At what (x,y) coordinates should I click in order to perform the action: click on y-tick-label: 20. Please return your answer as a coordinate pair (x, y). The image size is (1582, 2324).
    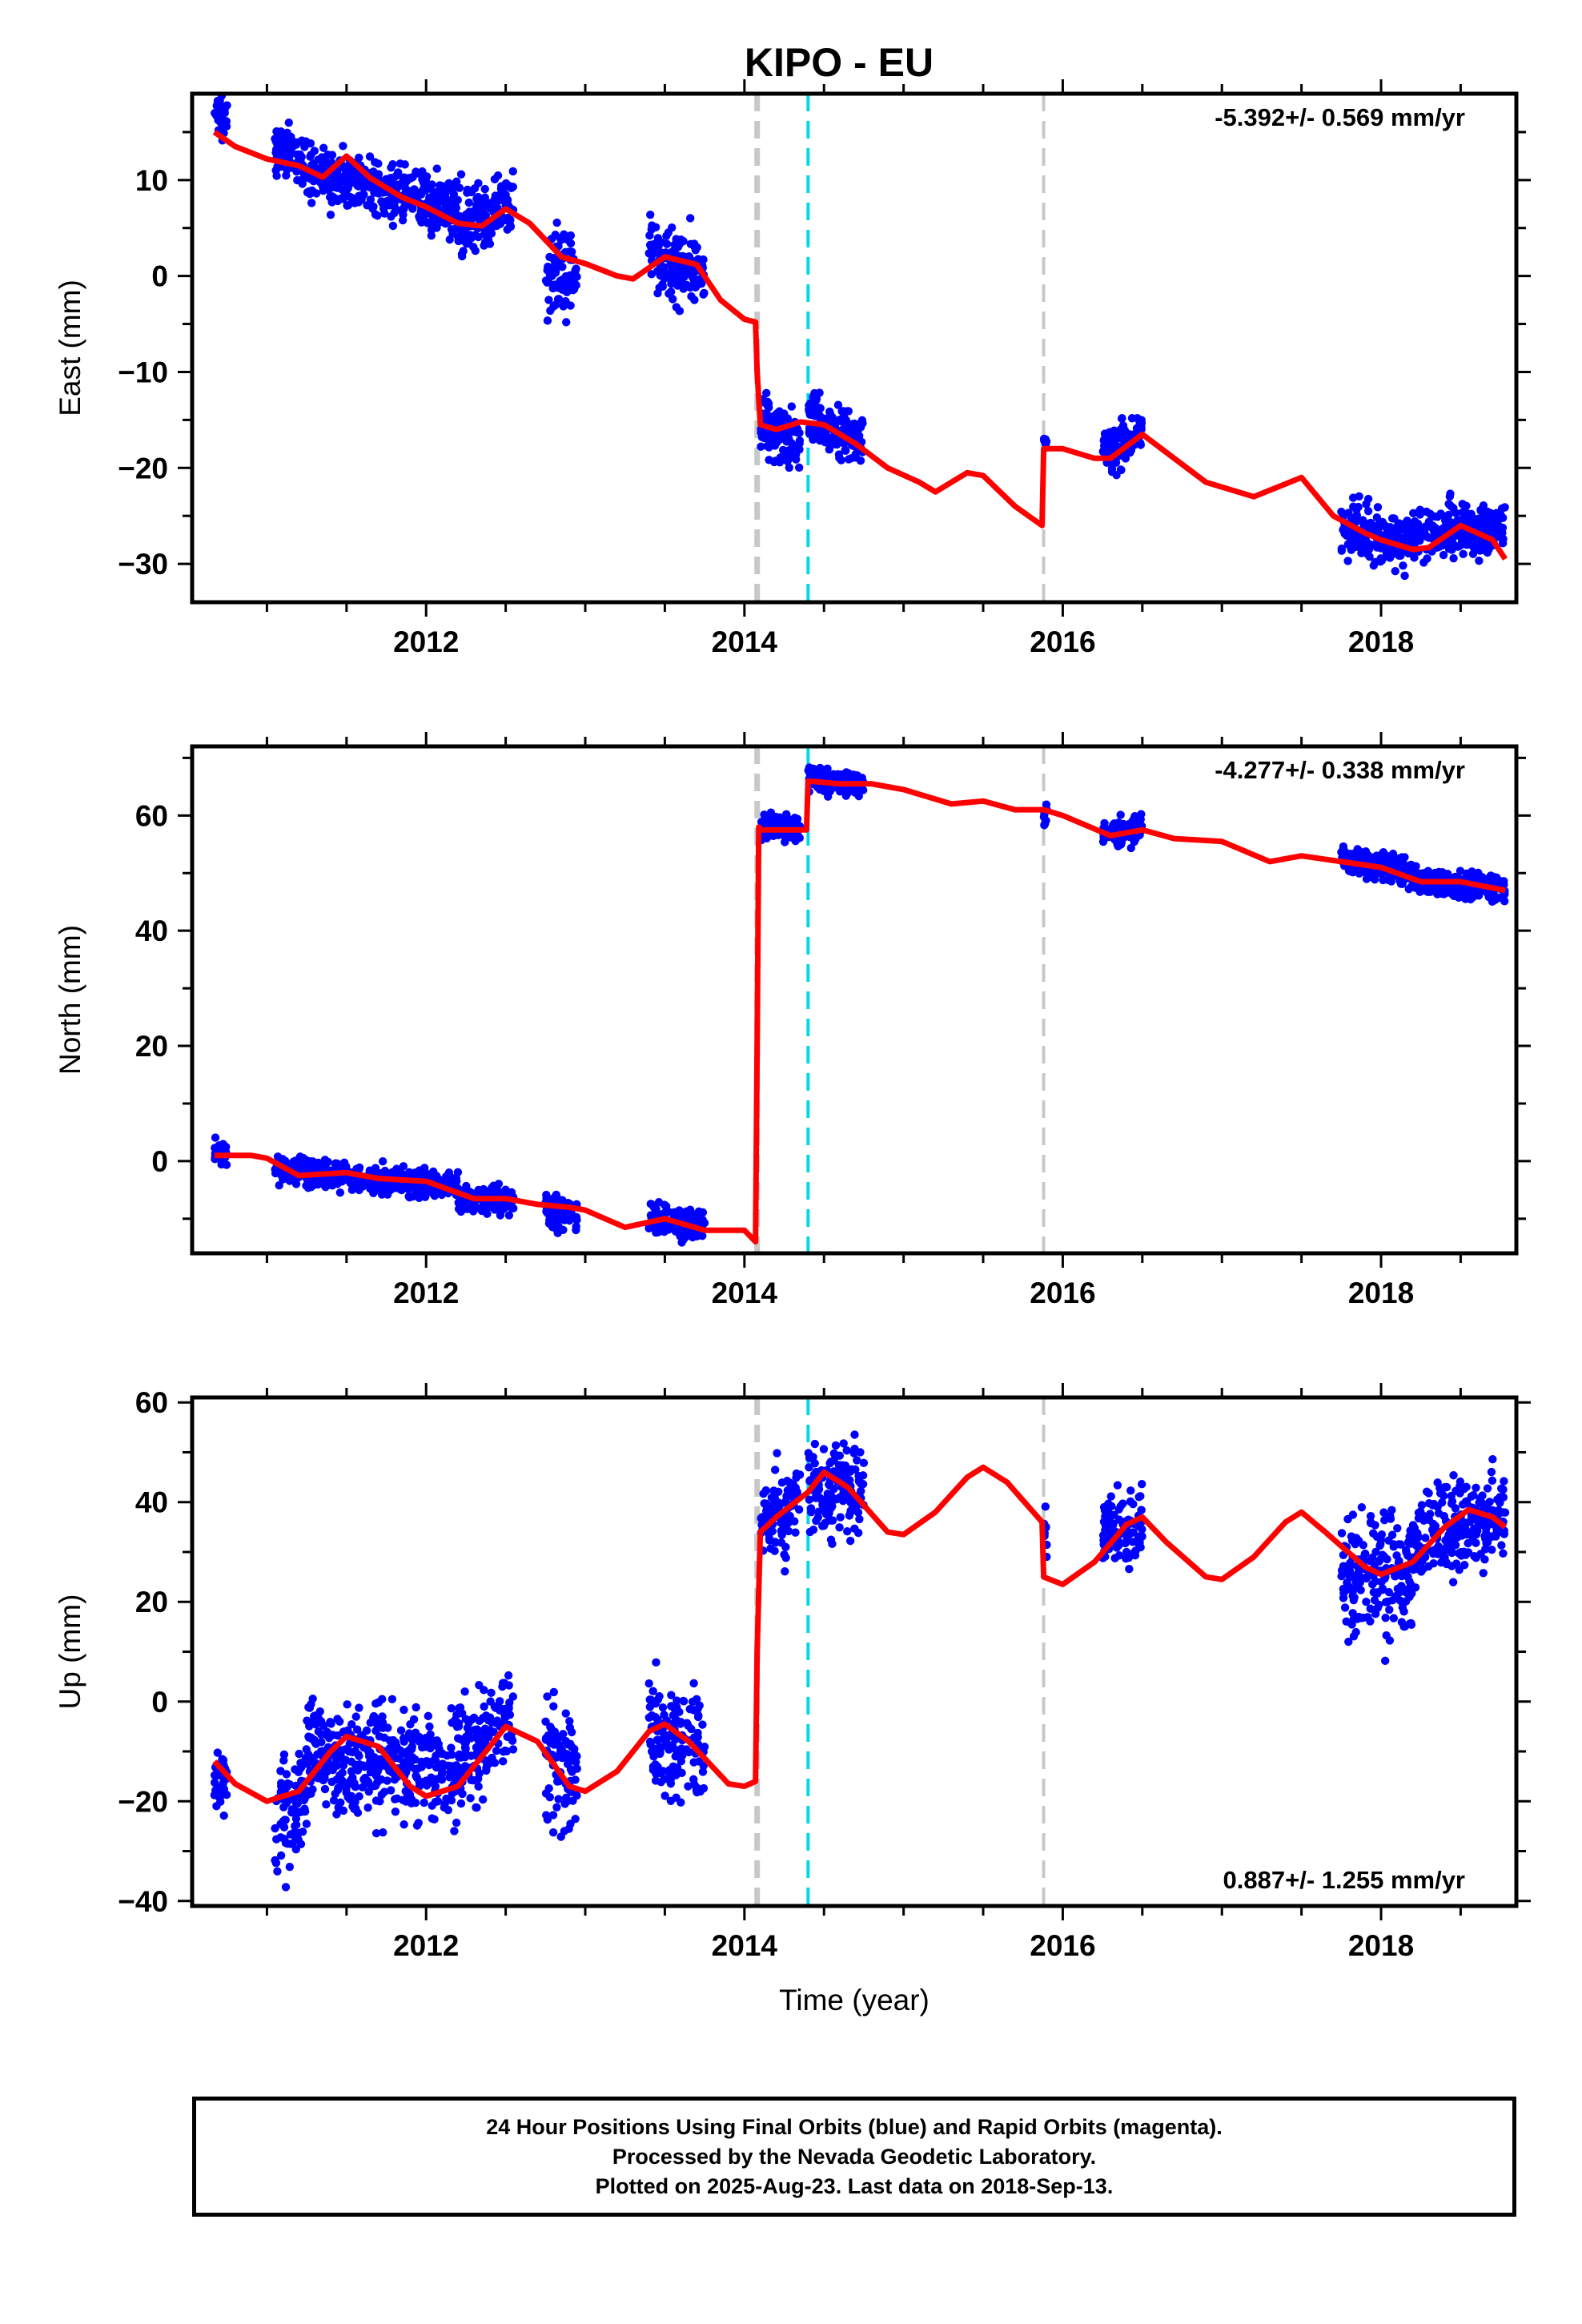
    Looking at the image, I should click on (151, 1046).